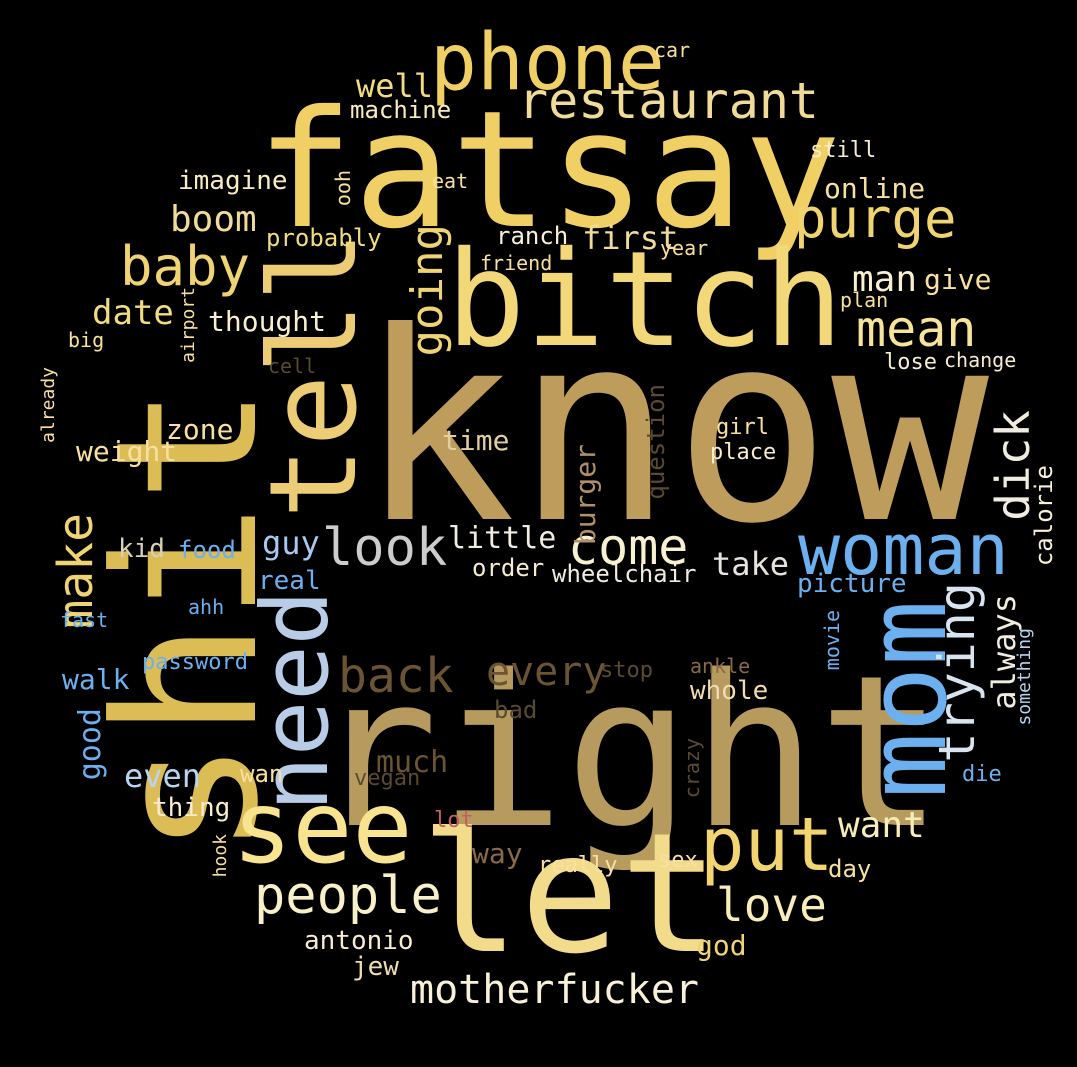 This screenshot has height=1067, width=1077. Describe the element at coordinates (628, 547) in the screenshot. I see `word-come: come` at that location.